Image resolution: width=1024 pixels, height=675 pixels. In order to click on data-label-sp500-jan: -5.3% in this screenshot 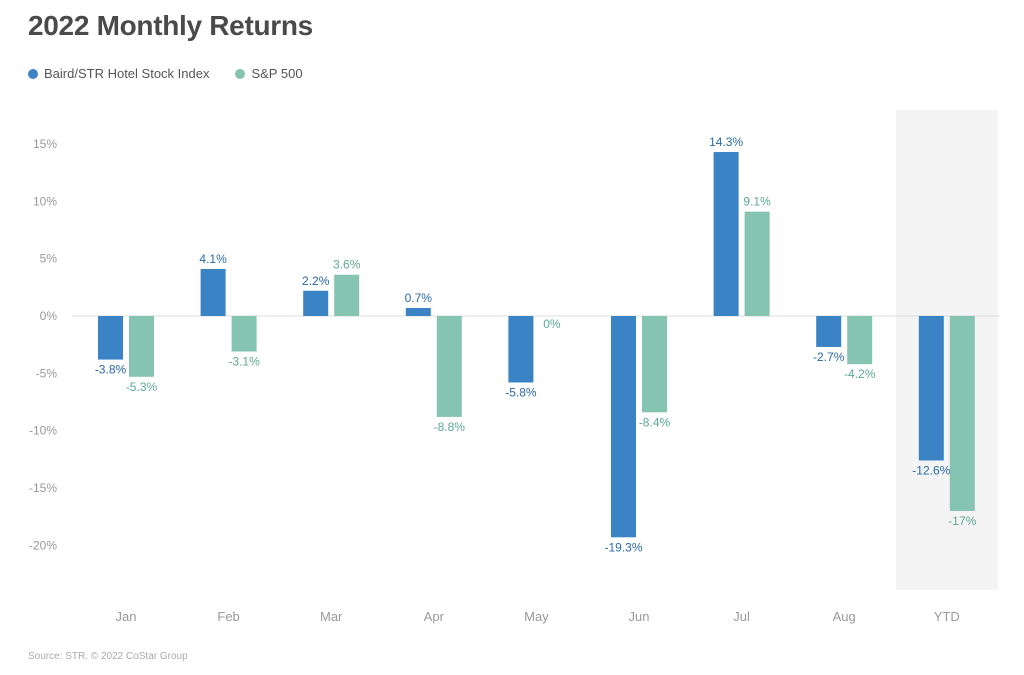, I will do `click(142, 387)`.